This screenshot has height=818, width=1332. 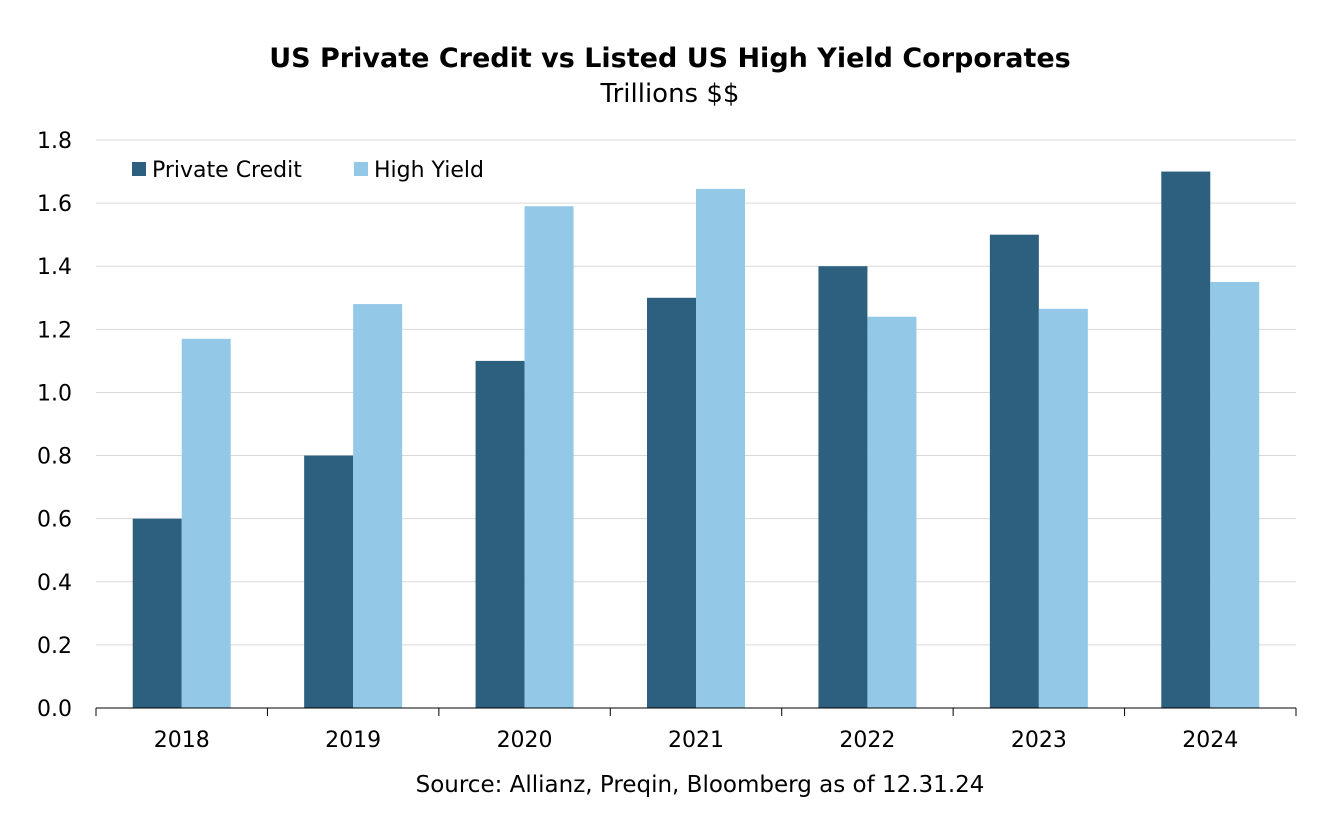 What do you see at coordinates (867, 740) in the screenshot?
I see `x-tick-label: 2022` at bounding box center [867, 740].